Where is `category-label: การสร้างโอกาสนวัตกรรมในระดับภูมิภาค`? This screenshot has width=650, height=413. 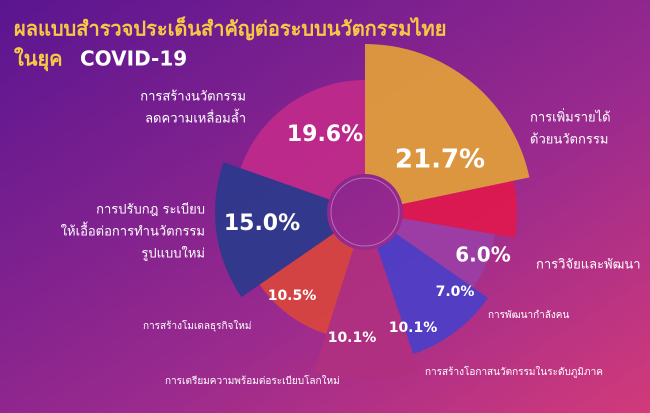
category-label: การสร้างโอกาสนวัตกรรมในระดับภูมิภาค is located at coordinates (514, 371).